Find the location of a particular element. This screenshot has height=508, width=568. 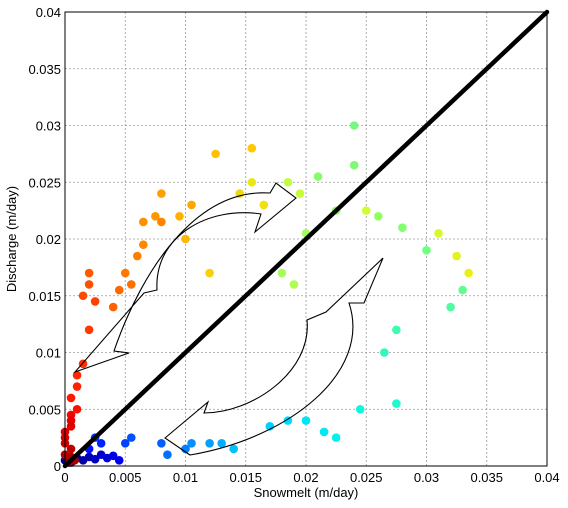

x-tick-label: 0.03 is located at coordinates (426, 477).